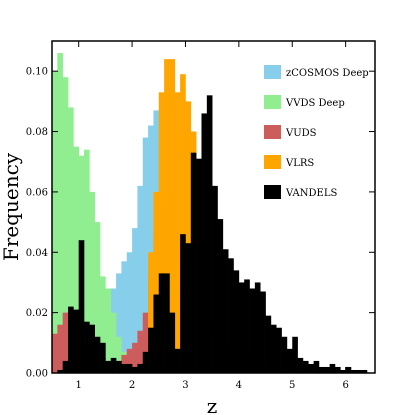 The width and height of the screenshot is (415, 415). Describe the element at coordinates (37, 192) in the screenshot. I see `y-tick-label: 0.06` at that location.